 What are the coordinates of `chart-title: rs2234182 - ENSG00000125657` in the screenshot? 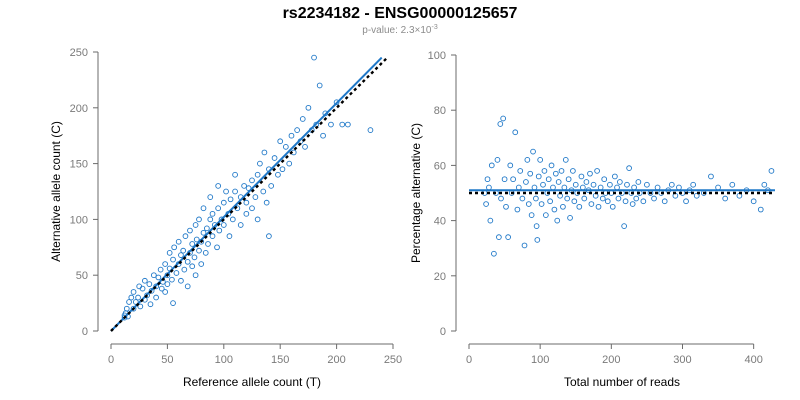 It's located at (400, 13).